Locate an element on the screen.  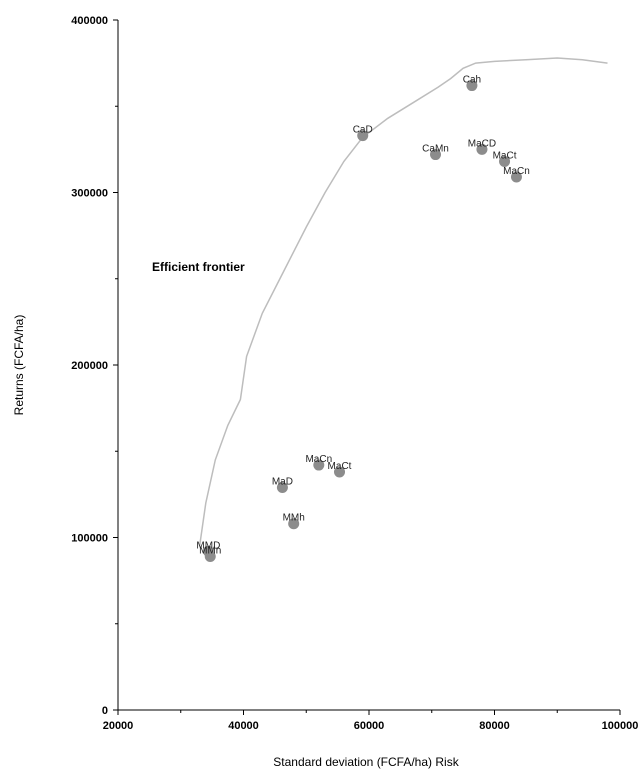
data-point: CaMn is located at coordinates (435, 152).